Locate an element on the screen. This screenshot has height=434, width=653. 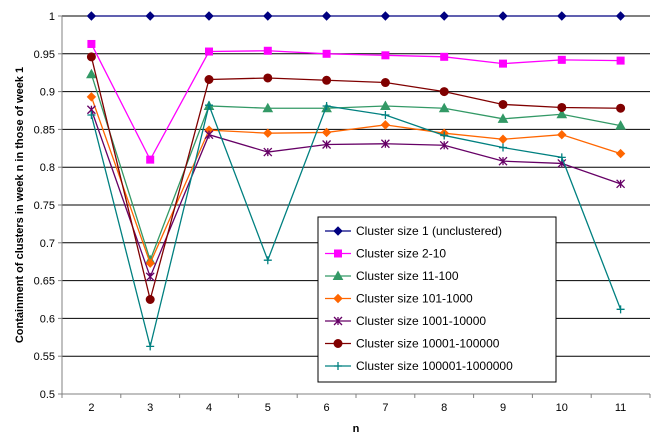
y-tick-label: 0.85 is located at coordinates (44, 130).